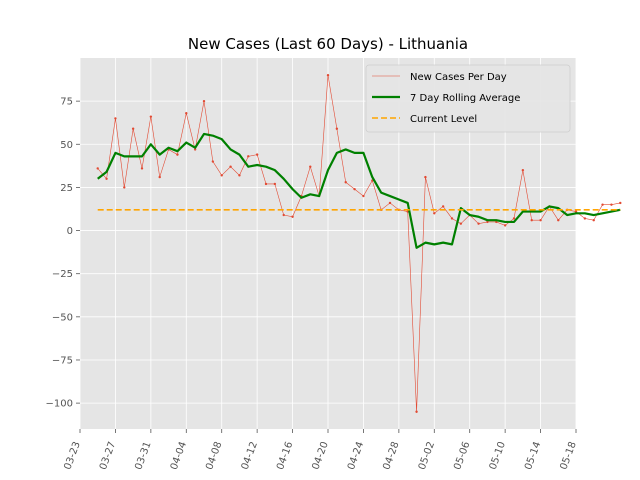 The width and height of the screenshot is (640, 480). Describe the element at coordinates (66, 145) in the screenshot. I see `y-tick-label: 50` at that location.